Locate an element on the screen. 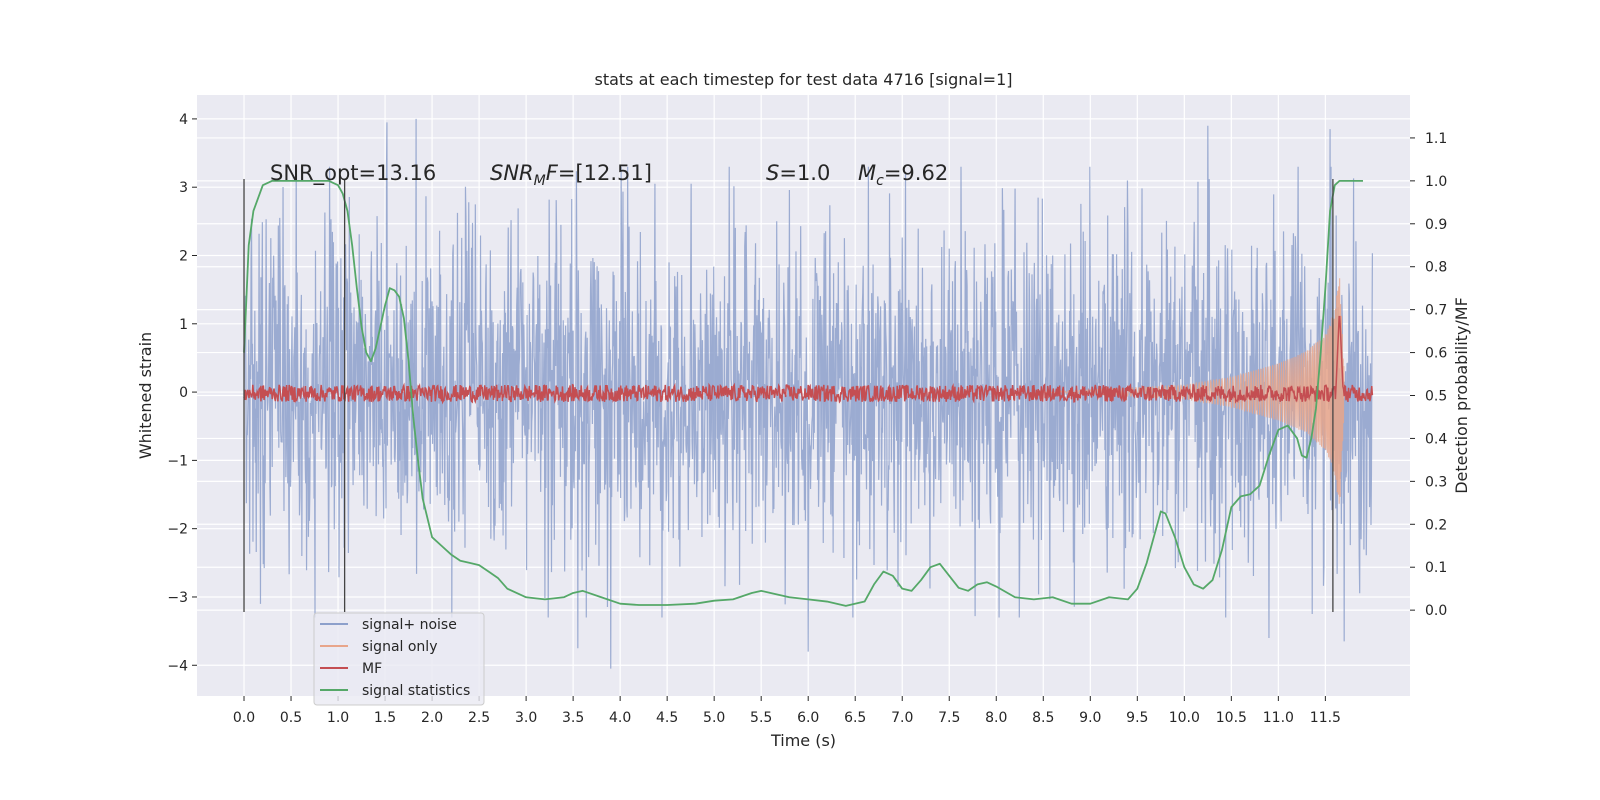 The width and height of the screenshot is (1600, 800). y2-tick-label: 0.7 is located at coordinates (1436, 311).